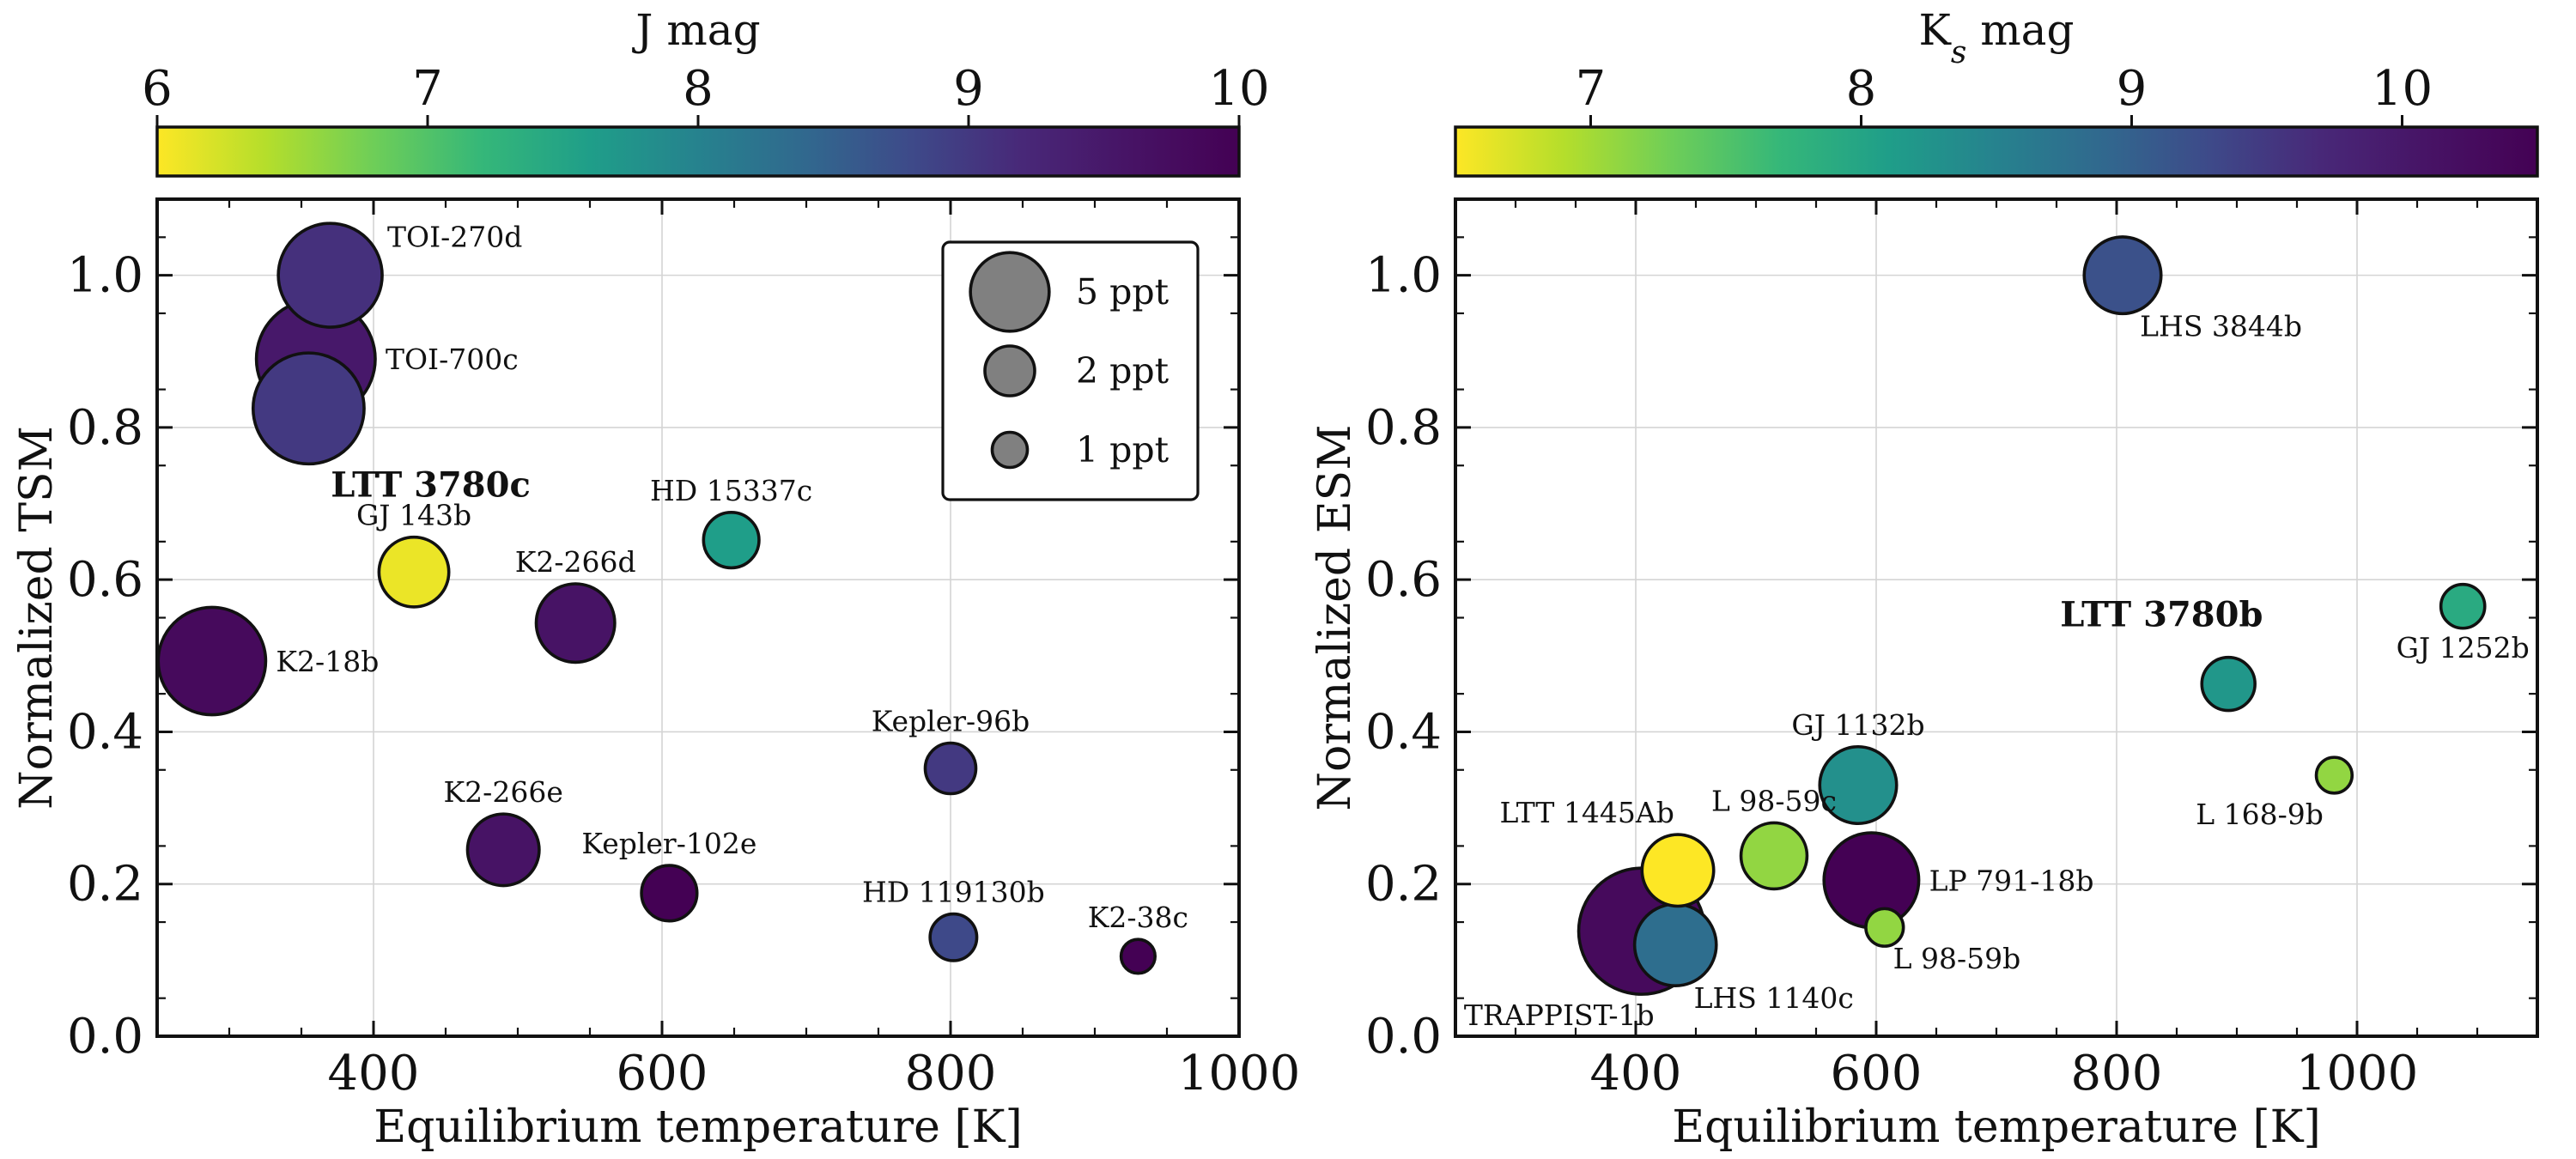 This screenshot has width=2576, height=1159. Describe the element at coordinates (503, 792) in the screenshot. I see `point-label: K2-266e` at that location.